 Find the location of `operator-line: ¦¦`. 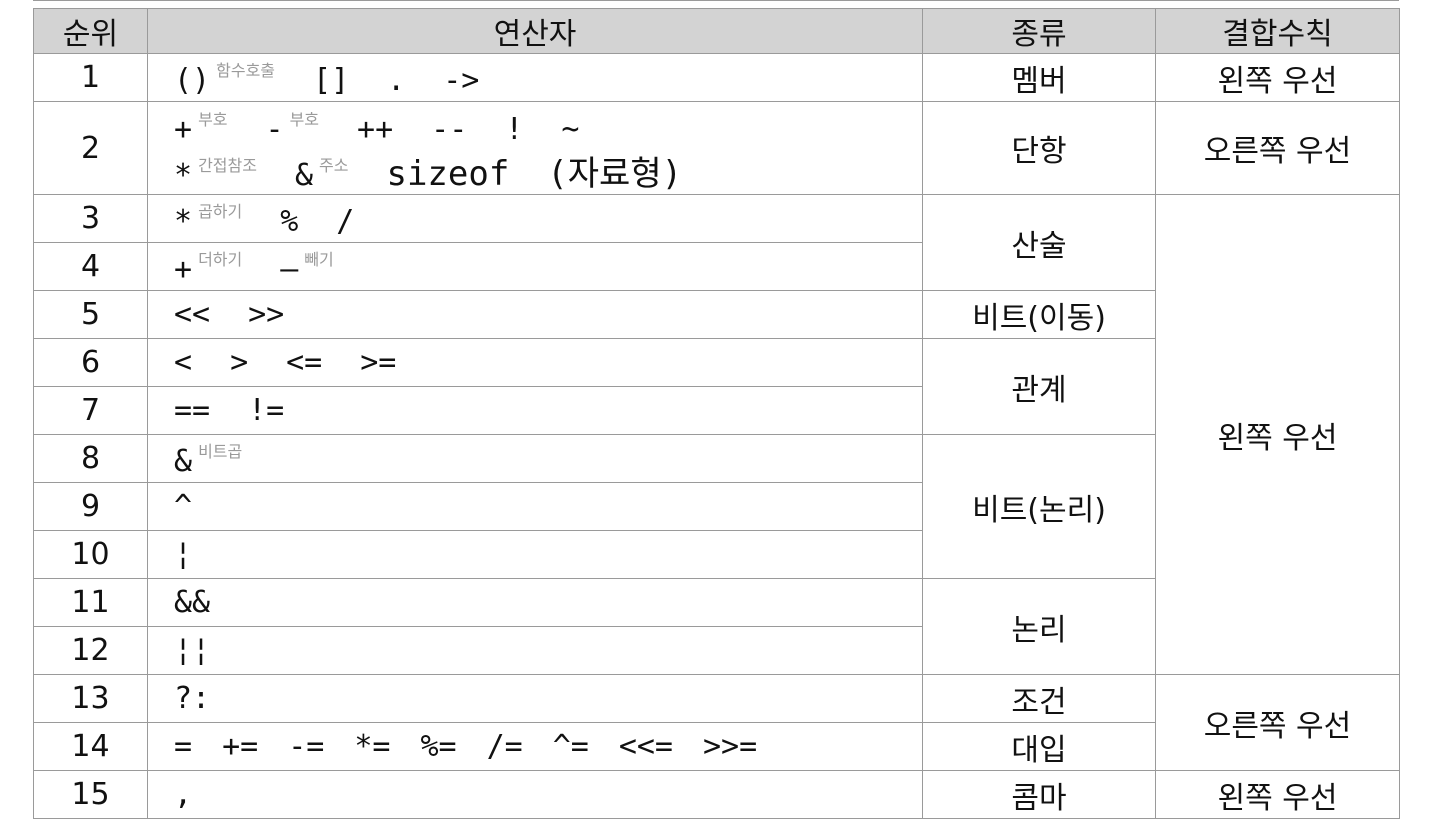

operator-line: ¦¦ is located at coordinates (192, 650).